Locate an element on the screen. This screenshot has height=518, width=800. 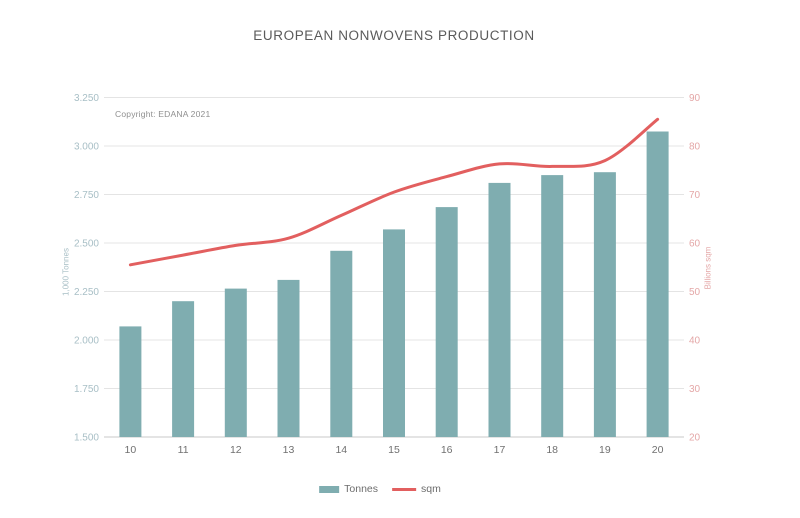
right-axis-tick-label: 80 is located at coordinates (695, 147).